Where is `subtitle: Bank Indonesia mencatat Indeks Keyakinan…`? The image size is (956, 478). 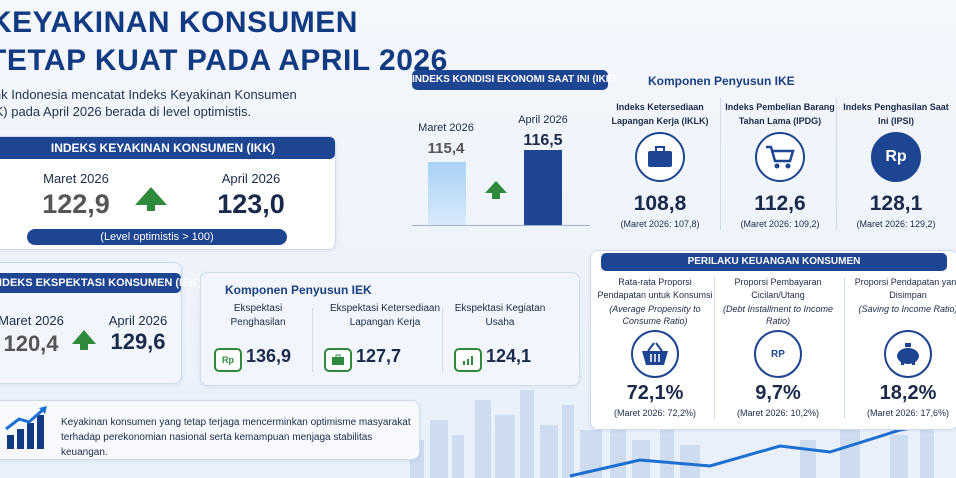 subtitle: Bank Indonesia mencatat Indeks Keyakinan… is located at coordinates (148, 103).